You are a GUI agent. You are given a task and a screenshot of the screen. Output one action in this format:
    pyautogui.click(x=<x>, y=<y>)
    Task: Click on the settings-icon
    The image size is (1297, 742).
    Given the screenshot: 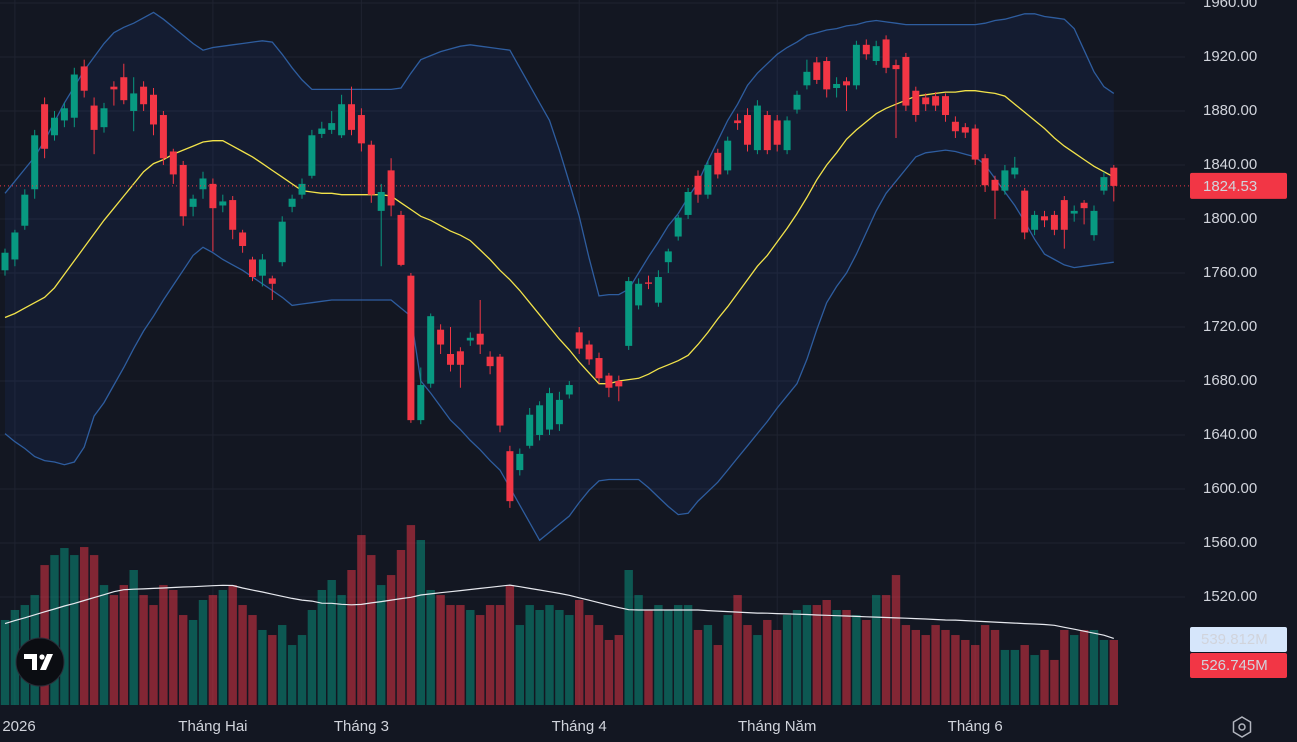 What is the action you would take?
    pyautogui.click(x=1242, y=727)
    